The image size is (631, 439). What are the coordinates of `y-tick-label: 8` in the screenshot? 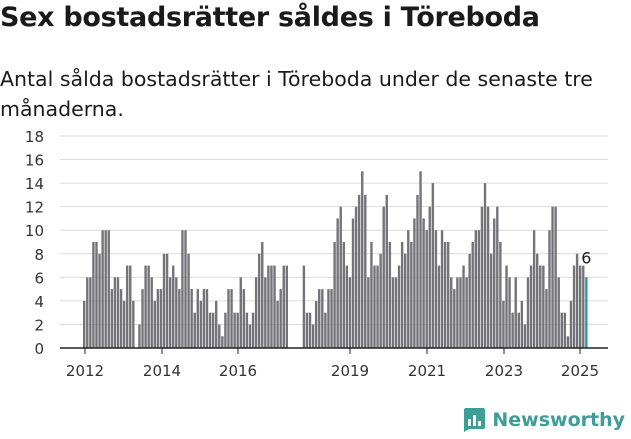 It's located at (39, 255).